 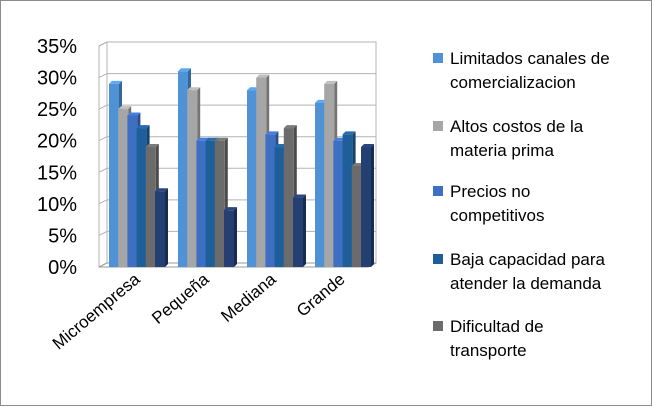 What do you see at coordinates (248, 297) in the screenshot?
I see `x-tick-label: Mediana` at bounding box center [248, 297].